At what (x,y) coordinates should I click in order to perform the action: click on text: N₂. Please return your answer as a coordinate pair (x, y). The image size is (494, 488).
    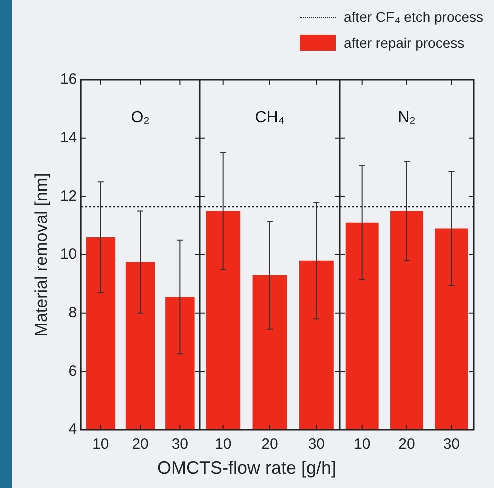
    Looking at the image, I should click on (407, 117).